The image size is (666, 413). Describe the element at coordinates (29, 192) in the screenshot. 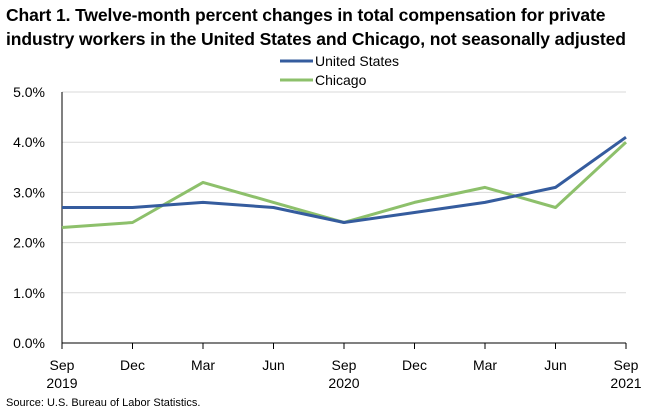

I see `y-tick-label: 3.0%` at that location.